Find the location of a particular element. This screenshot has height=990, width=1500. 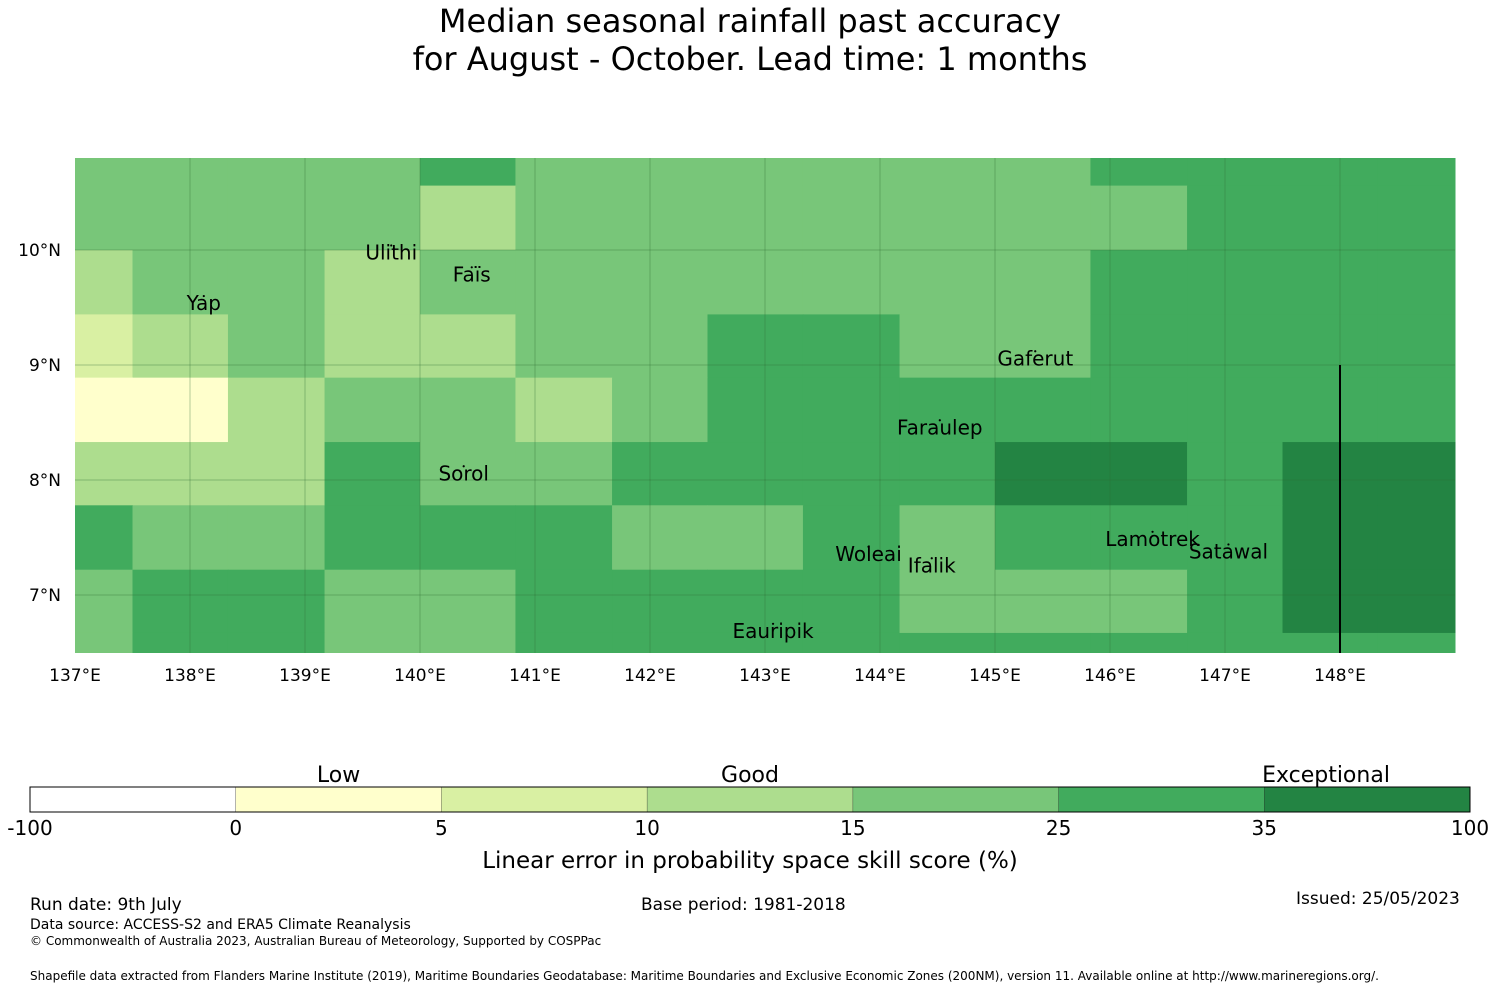

colorbar-tick-label: 5 is located at coordinates (441, 828).